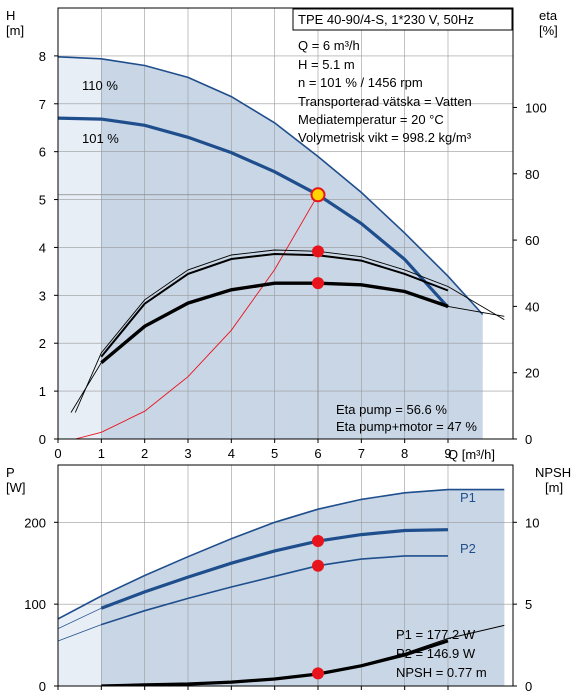  What do you see at coordinates (10, 15) in the screenshot?
I see `h-axis-title: H` at bounding box center [10, 15].